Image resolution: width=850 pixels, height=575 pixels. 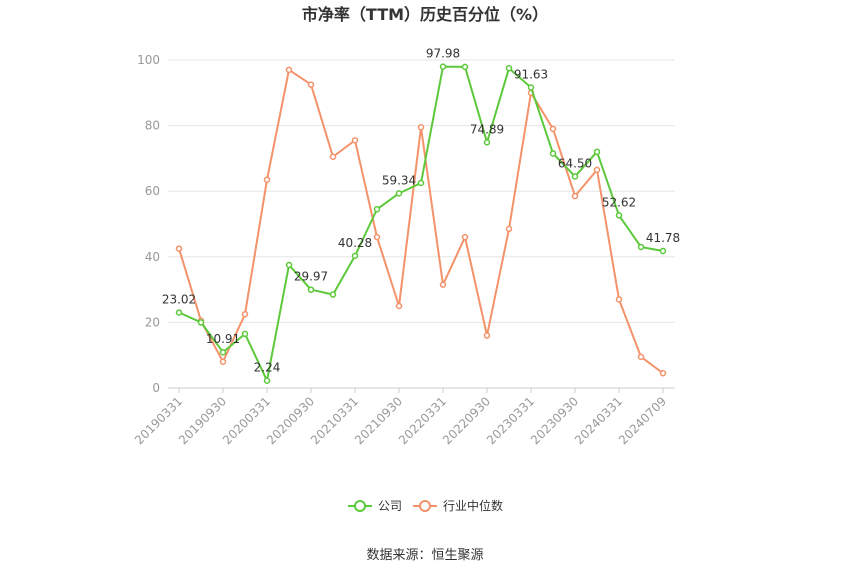 What do you see at coordinates (619, 202) in the screenshot?
I see `data-label: 52.62` at bounding box center [619, 202].